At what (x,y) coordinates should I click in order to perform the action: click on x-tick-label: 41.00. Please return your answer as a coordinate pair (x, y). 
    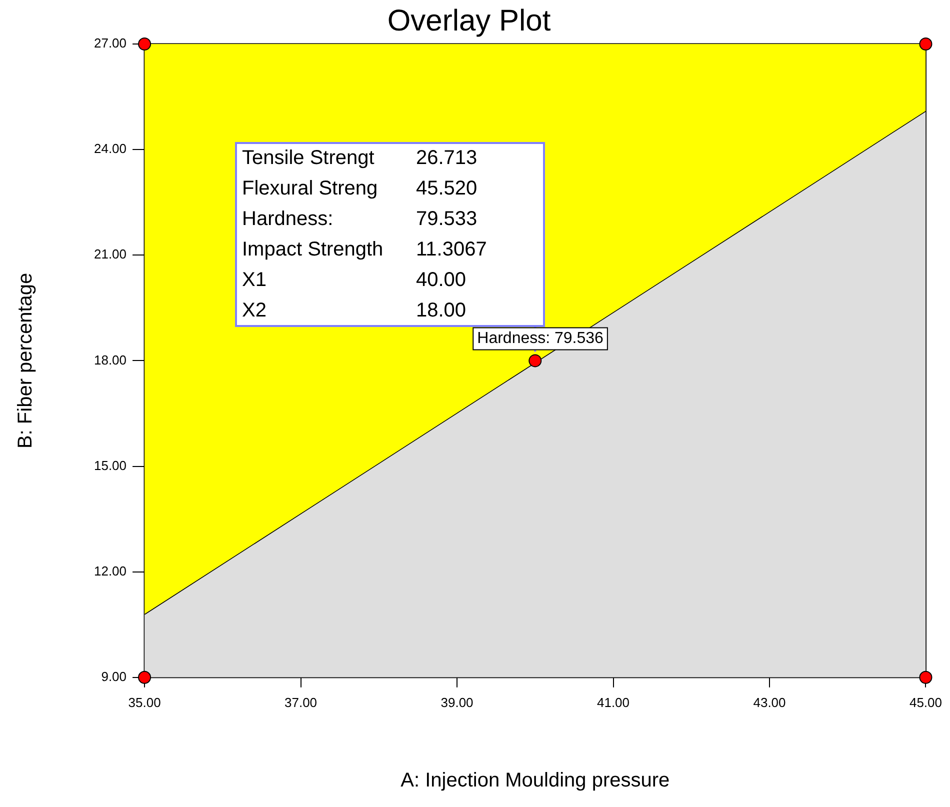
    Looking at the image, I should click on (613, 702).